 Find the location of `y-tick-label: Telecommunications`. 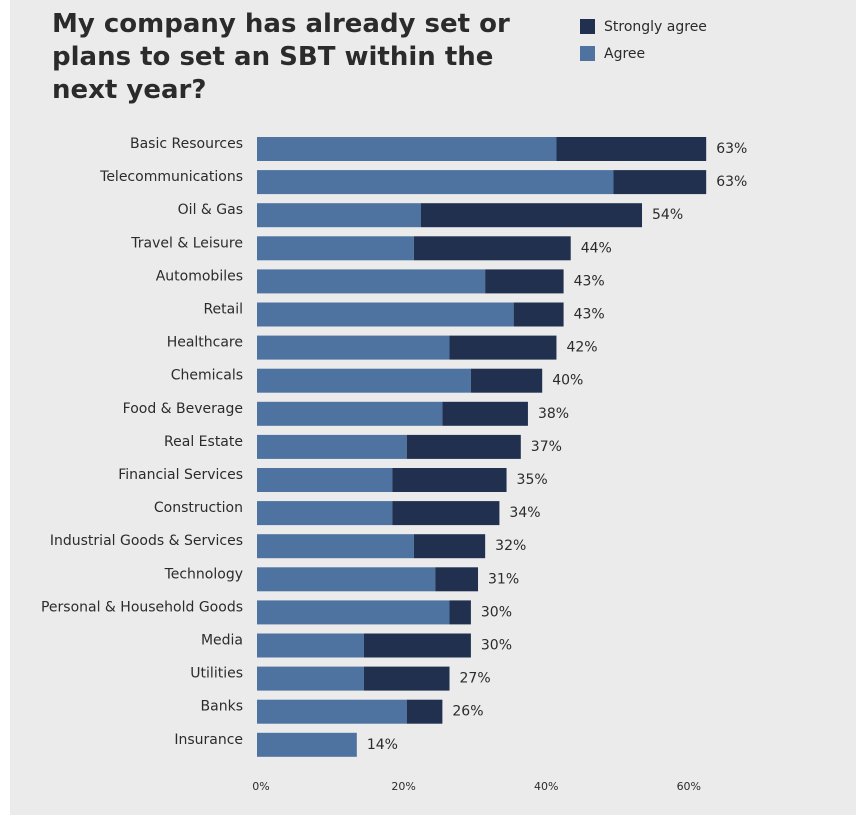

y-tick-label: Telecommunications is located at coordinates (171, 177).